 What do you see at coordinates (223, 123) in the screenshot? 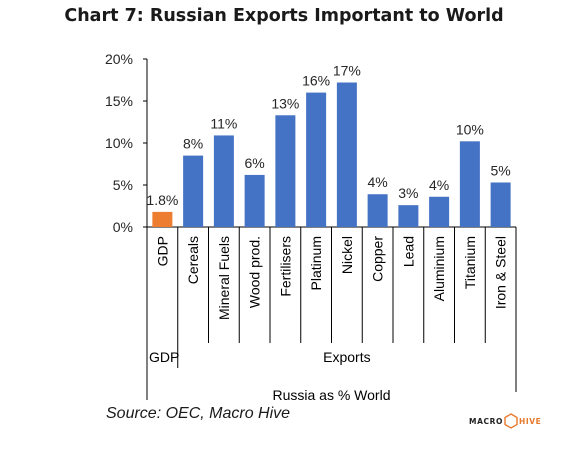
I see `data-label-mineral-fuels: 11%` at bounding box center [223, 123].